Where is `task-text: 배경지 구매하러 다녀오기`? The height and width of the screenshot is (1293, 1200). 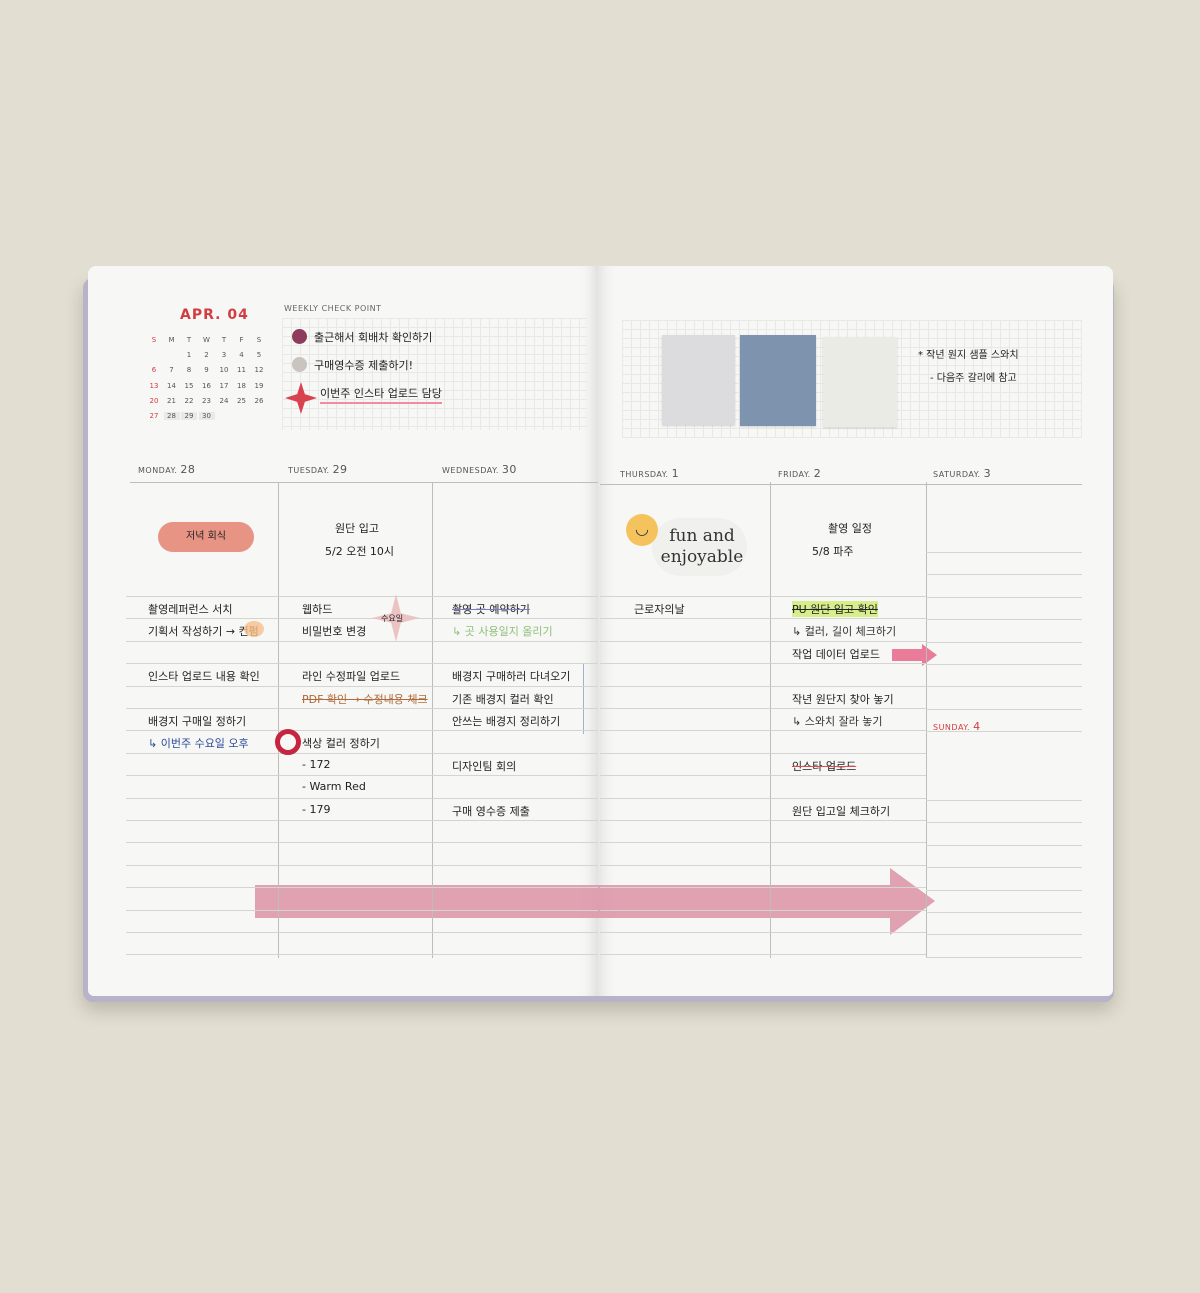
task-text: 배경지 구매하러 다녀오기 is located at coordinates (511, 677).